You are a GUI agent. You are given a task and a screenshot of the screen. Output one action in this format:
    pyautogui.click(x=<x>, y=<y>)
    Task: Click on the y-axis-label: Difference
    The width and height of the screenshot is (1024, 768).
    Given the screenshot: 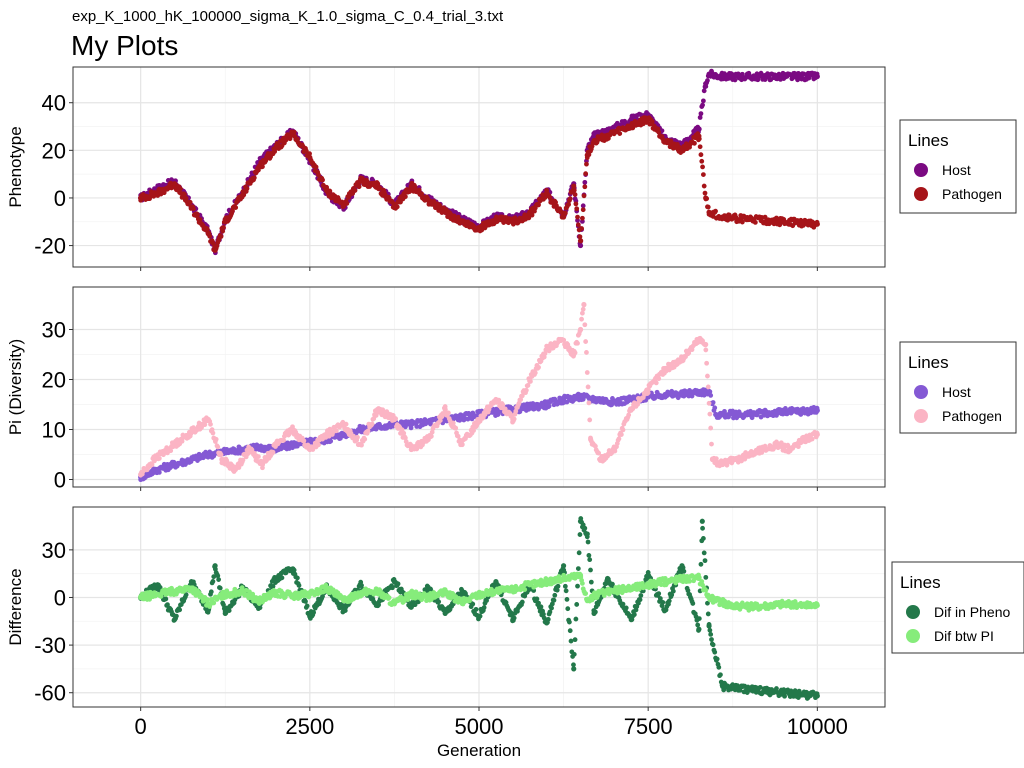 What is the action you would take?
    pyautogui.click(x=15, y=606)
    